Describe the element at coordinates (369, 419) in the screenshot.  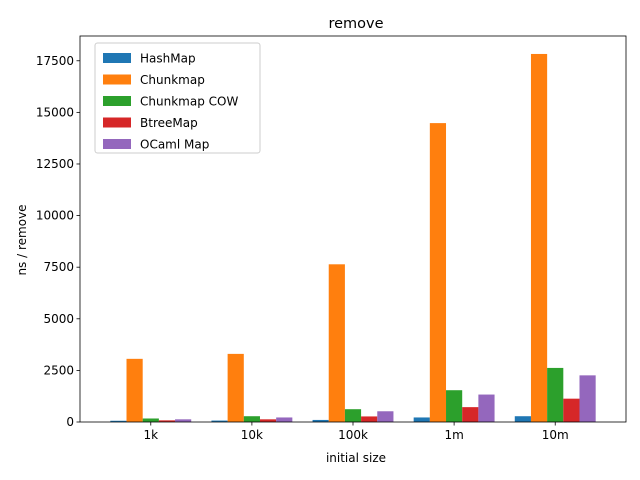
I see `bar-btreemap-100k` at that location.